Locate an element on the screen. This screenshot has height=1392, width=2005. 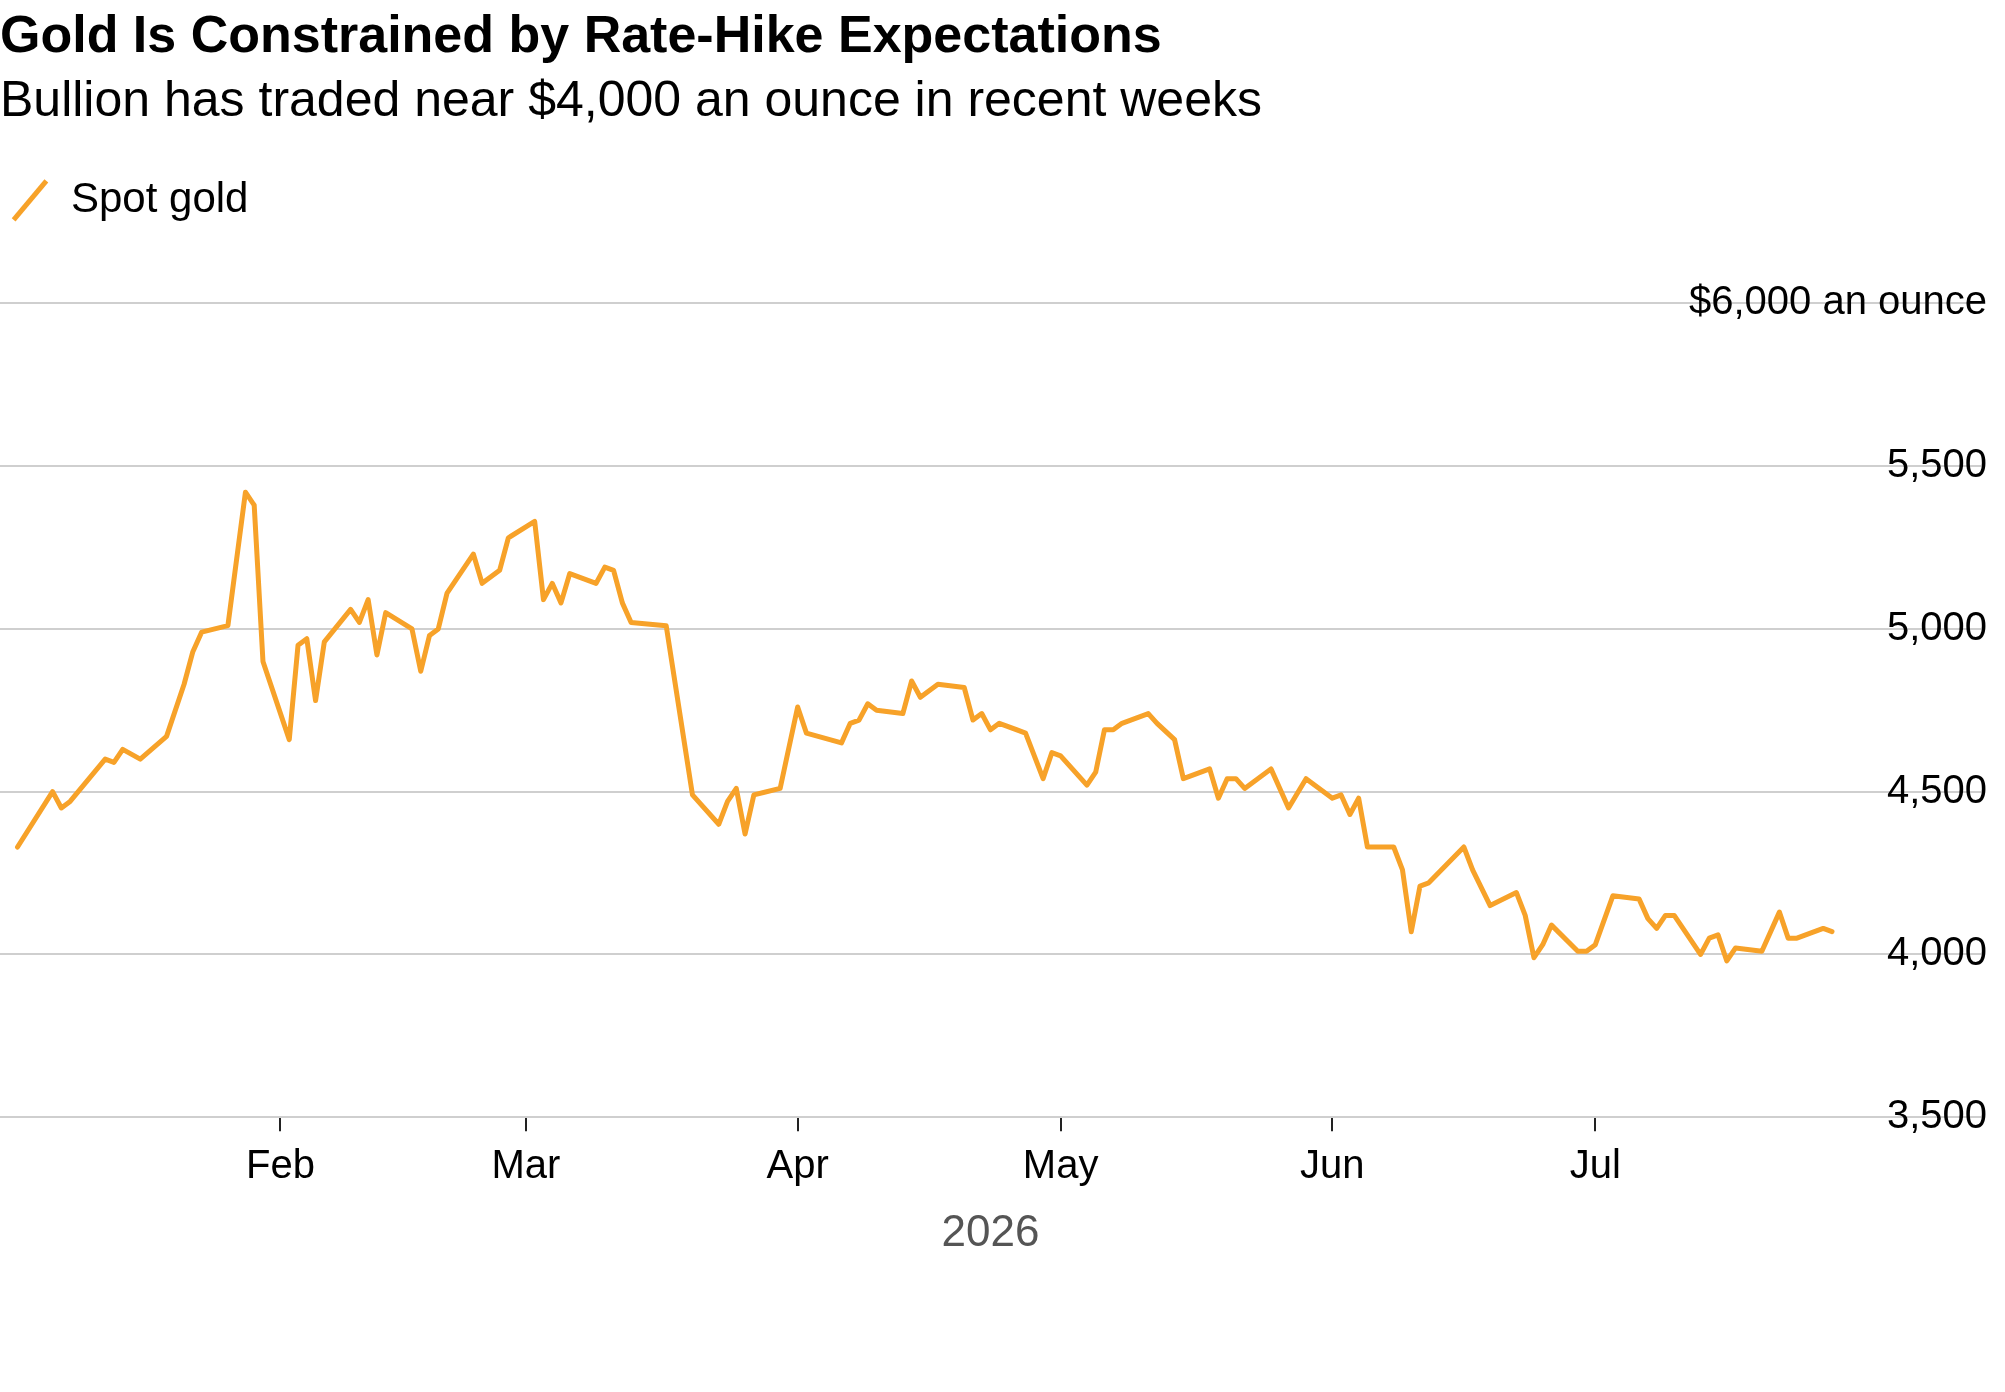
y-tick-label: 4,000 is located at coordinates (1936, 951).